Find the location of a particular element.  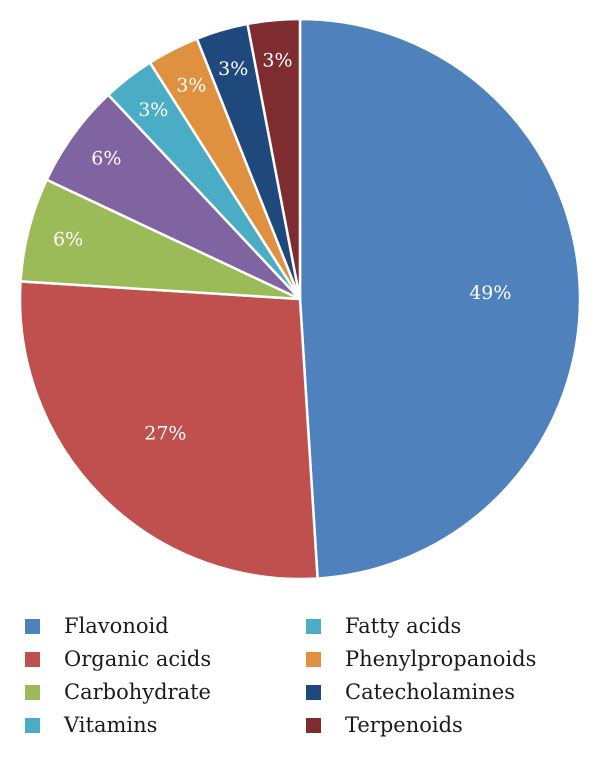

legend-item-organic-acids: Organic acids is located at coordinates (118, 659).